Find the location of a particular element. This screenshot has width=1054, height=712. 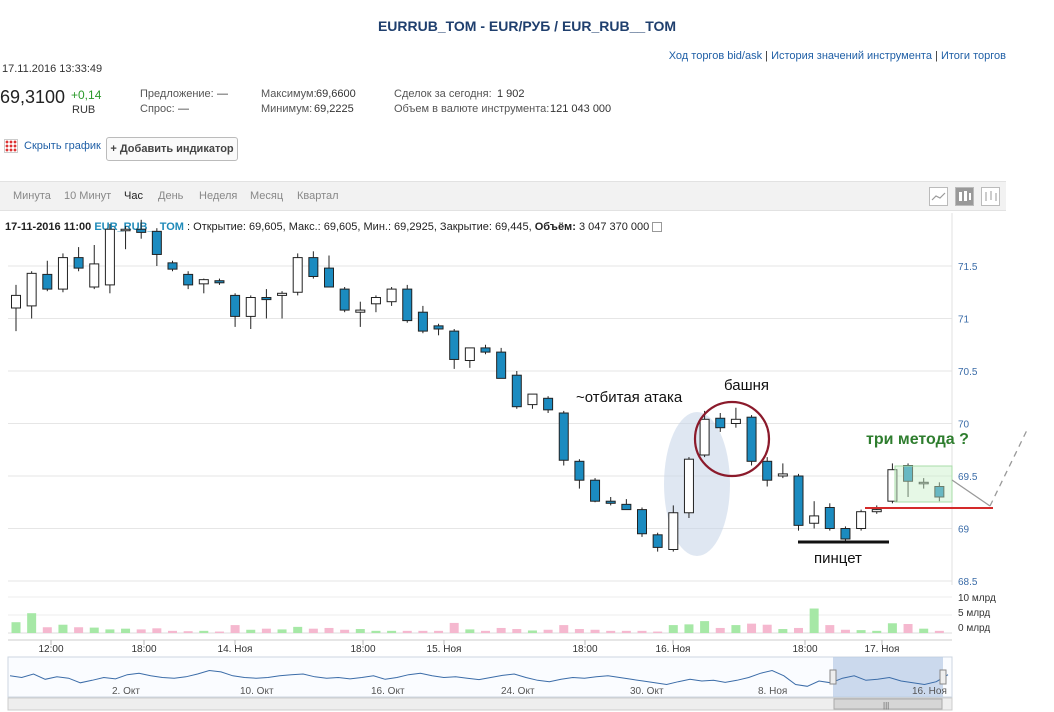

projection-dashed-line is located at coordinates (1009, 467).